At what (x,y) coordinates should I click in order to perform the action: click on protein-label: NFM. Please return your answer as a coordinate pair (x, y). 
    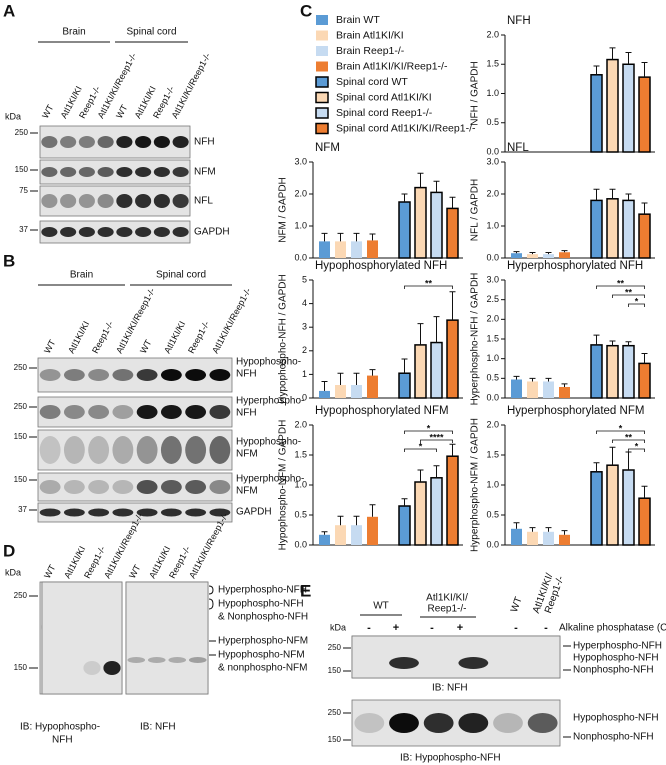
    Looking at the image, I should click on (247, 491).